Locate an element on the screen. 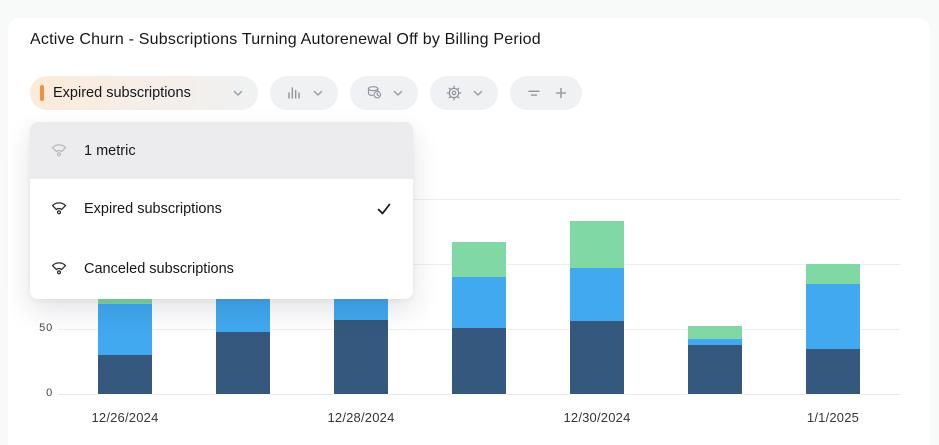  chart-type-button is located at coordinates (304, 93).